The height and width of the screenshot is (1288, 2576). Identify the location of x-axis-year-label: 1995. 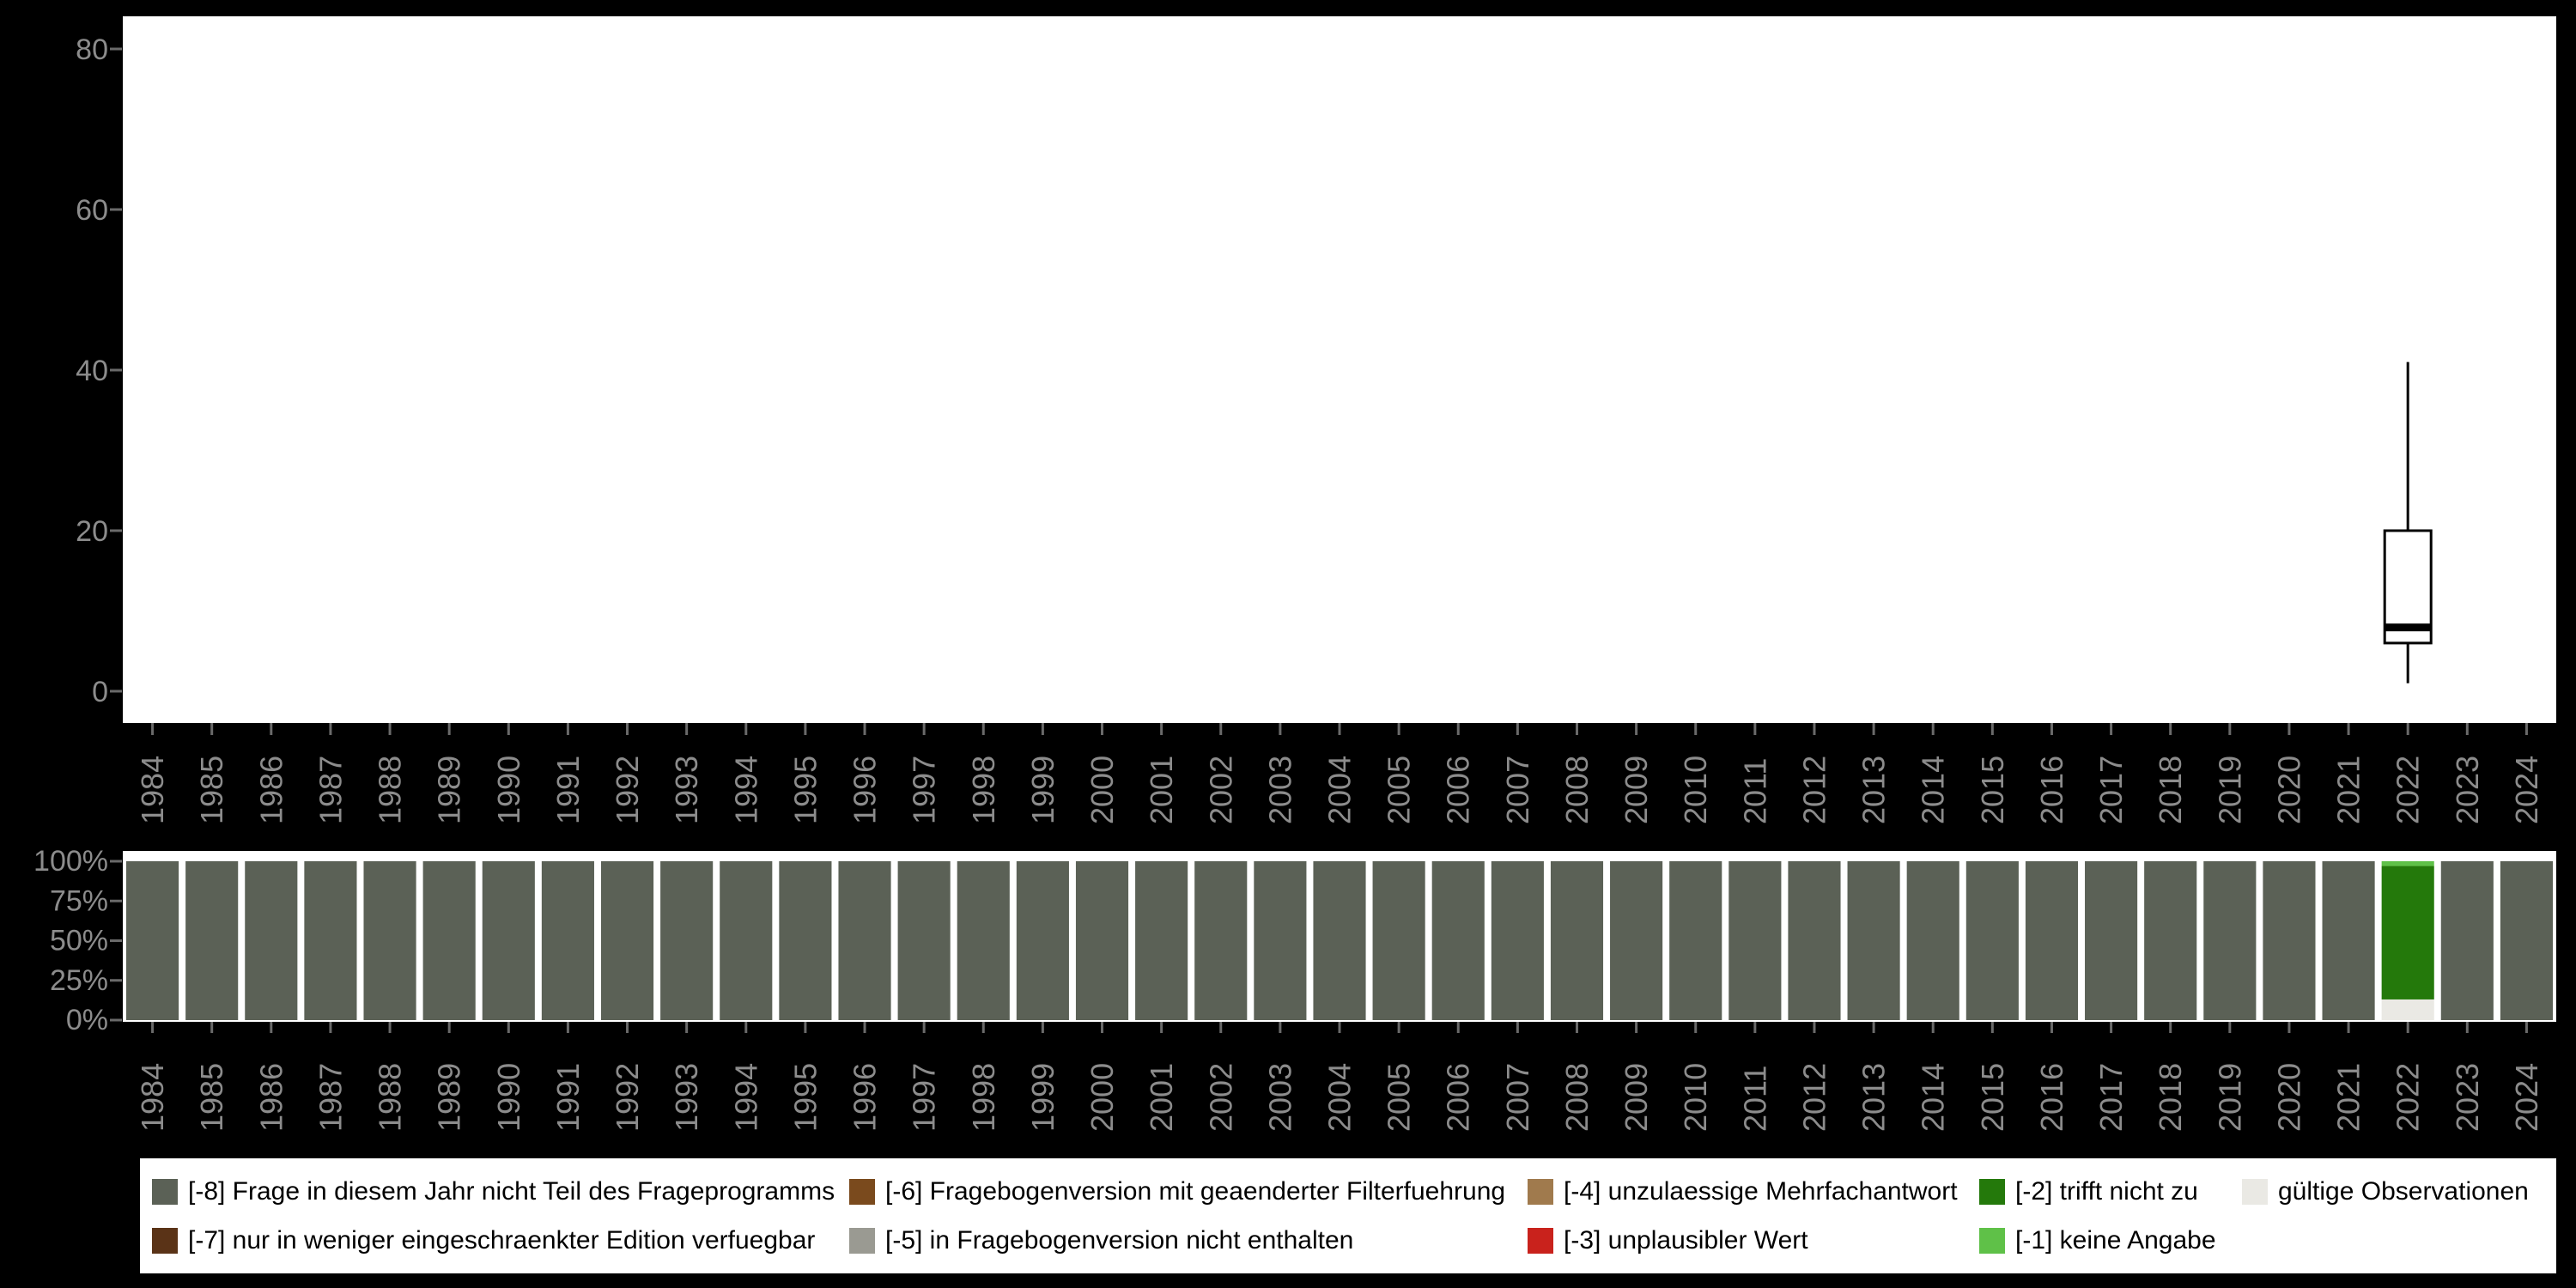
(805, 790).